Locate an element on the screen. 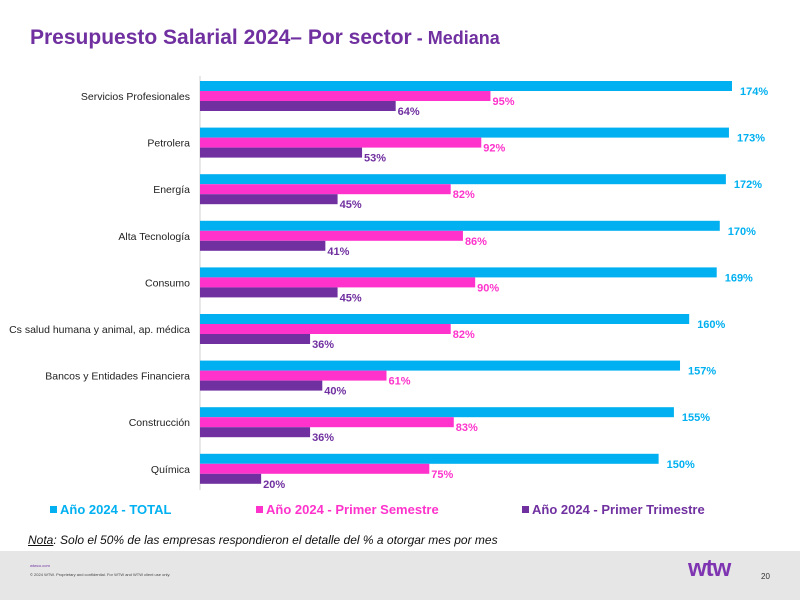  data-label: 172% is located at coordinates (748, 185).